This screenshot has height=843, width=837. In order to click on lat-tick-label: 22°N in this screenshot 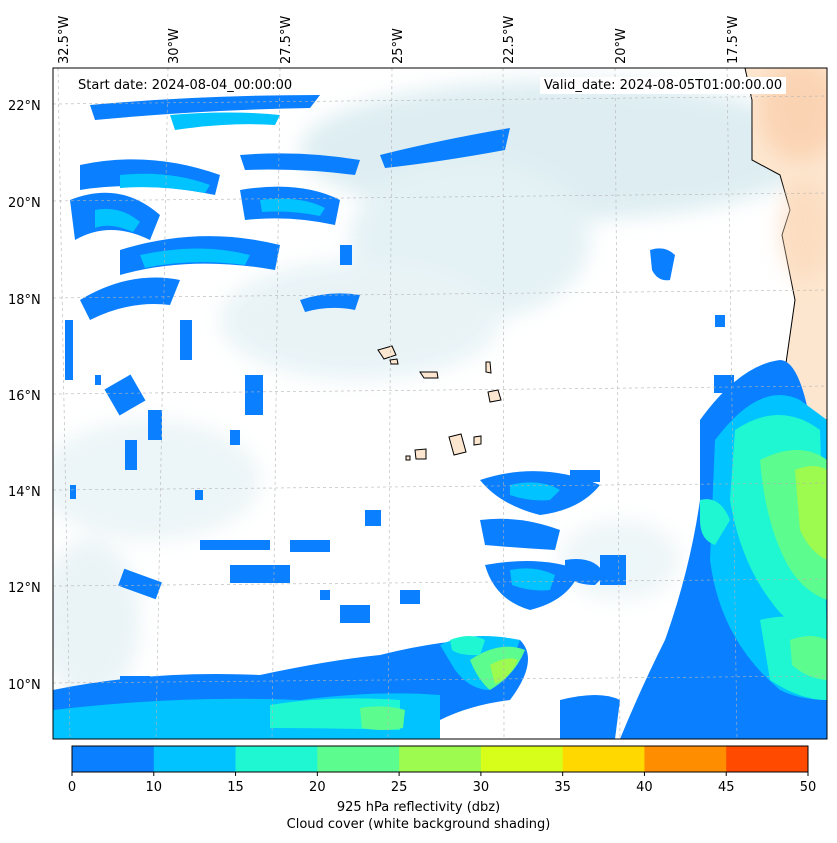, I will do `click(24, 106)`.